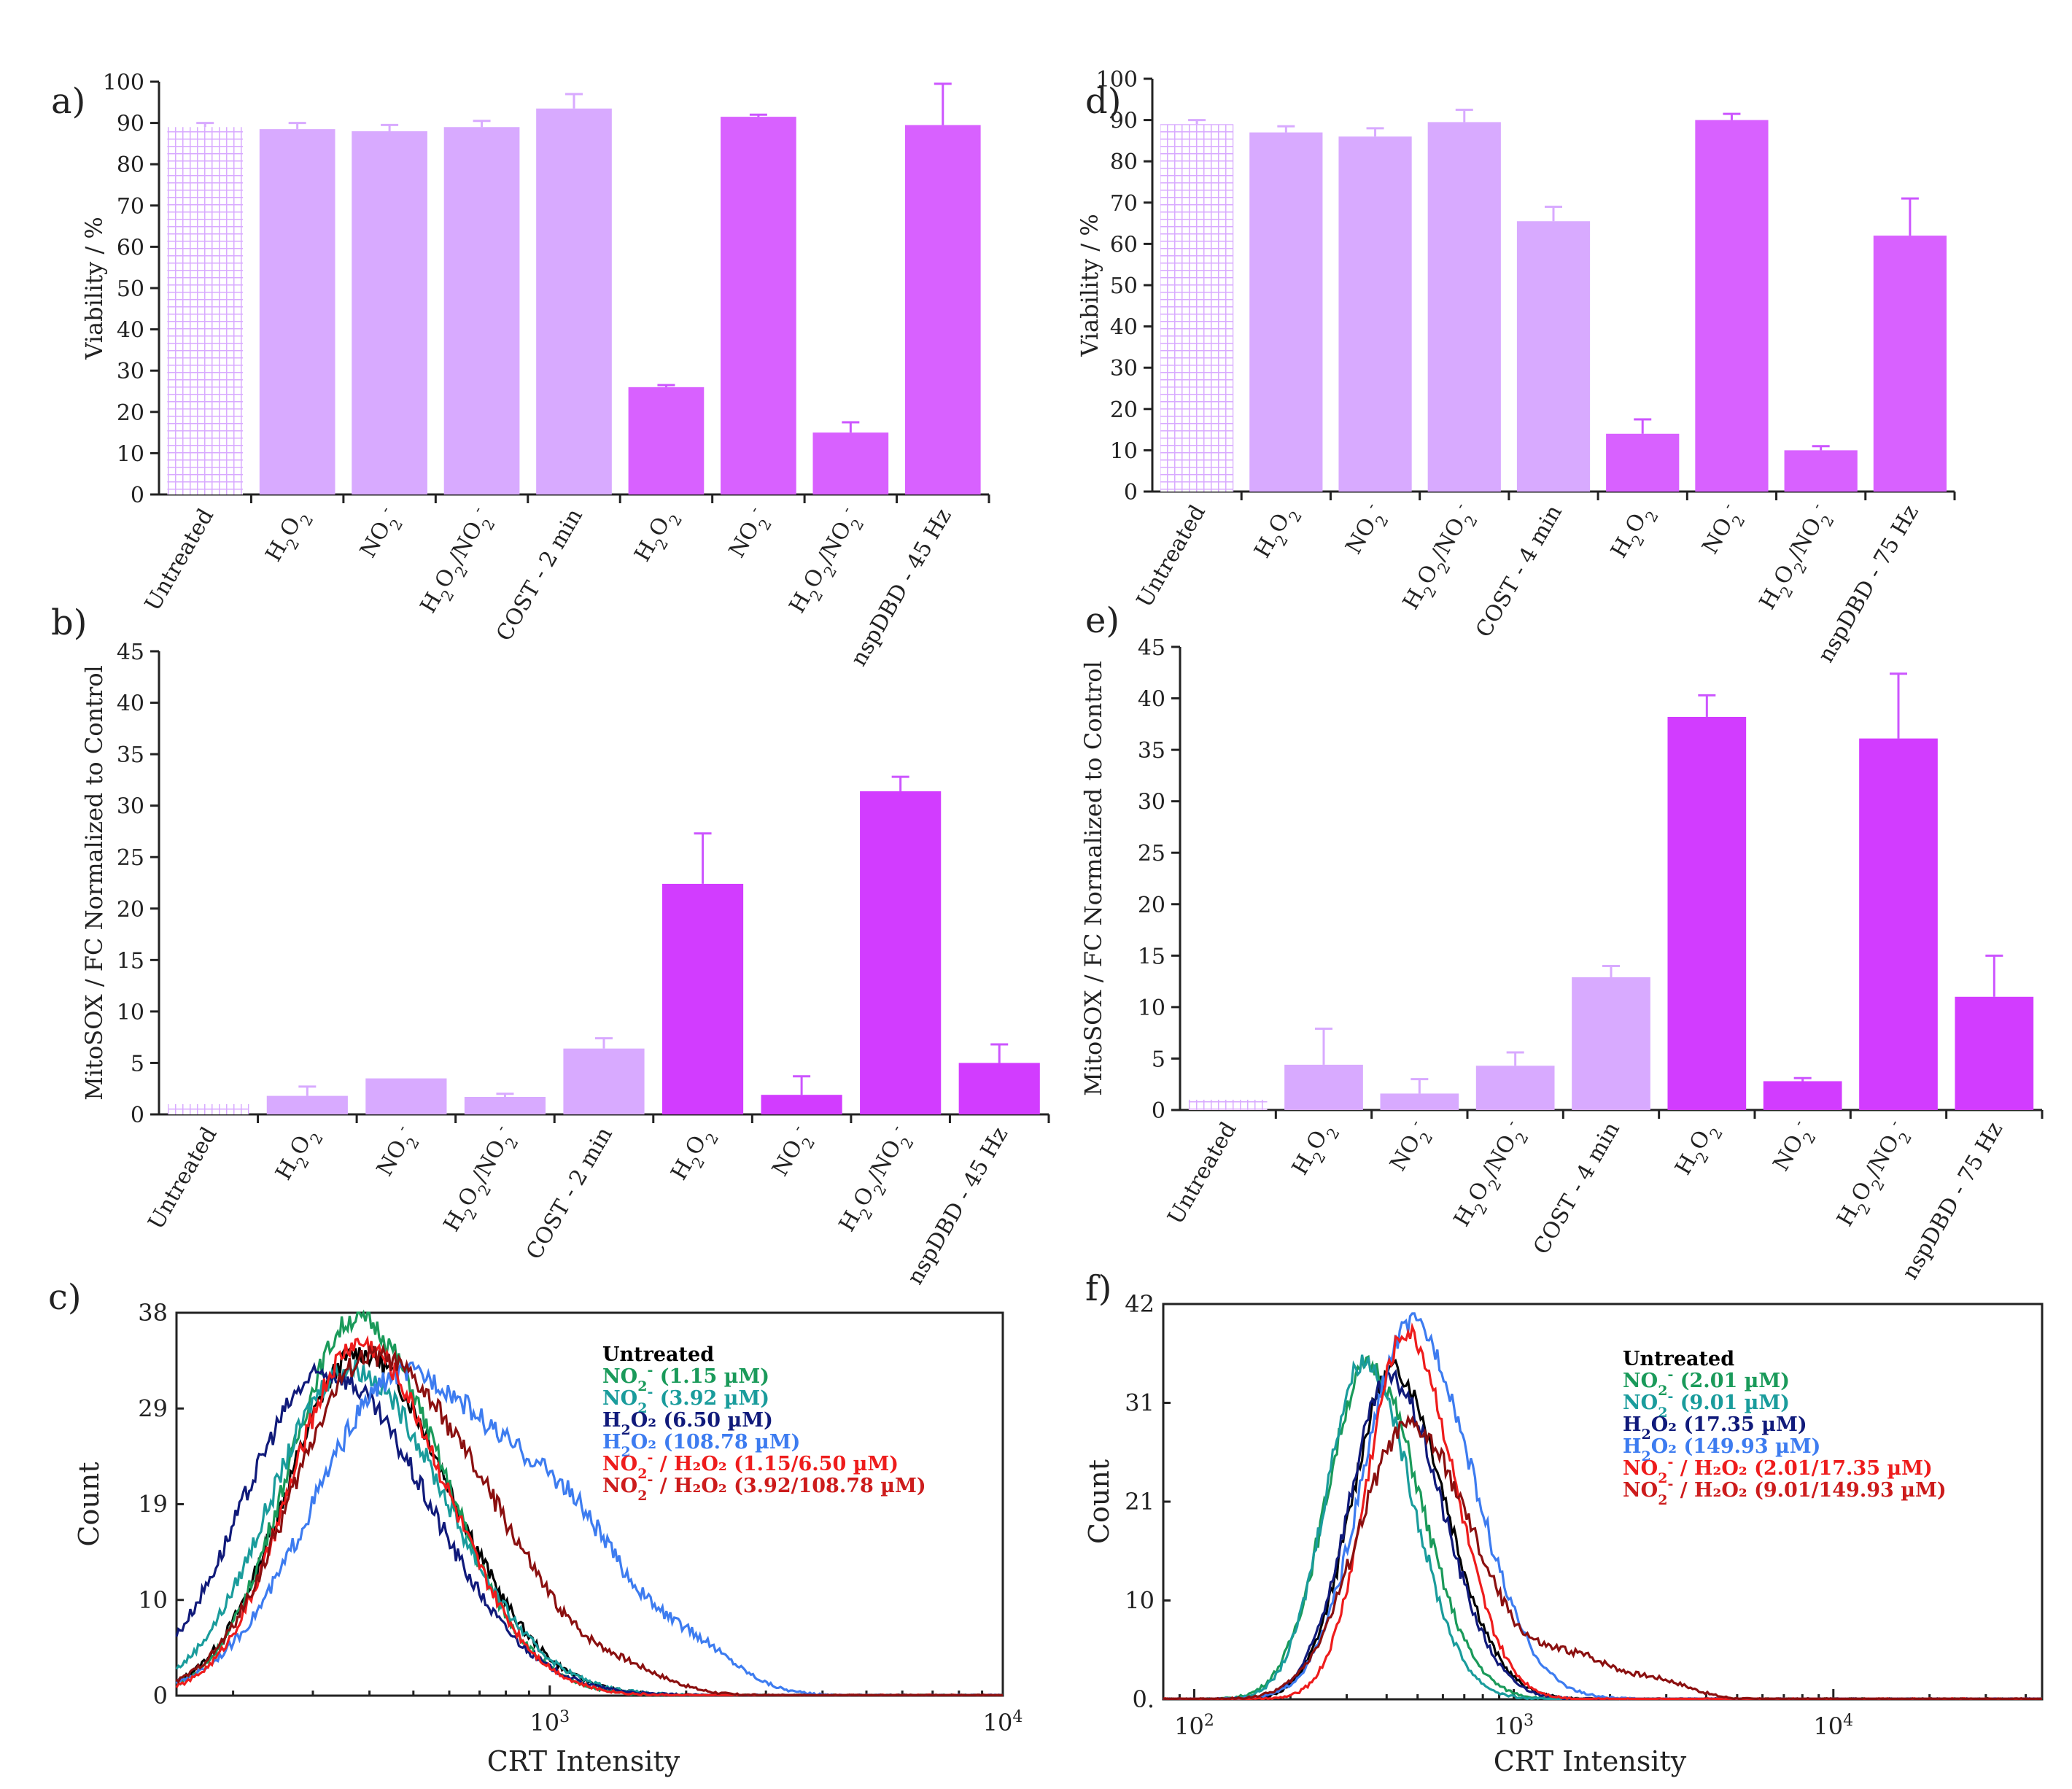  I want to click on legend-entry: H2O₂ (108.78 µM), so click(701, 1445).